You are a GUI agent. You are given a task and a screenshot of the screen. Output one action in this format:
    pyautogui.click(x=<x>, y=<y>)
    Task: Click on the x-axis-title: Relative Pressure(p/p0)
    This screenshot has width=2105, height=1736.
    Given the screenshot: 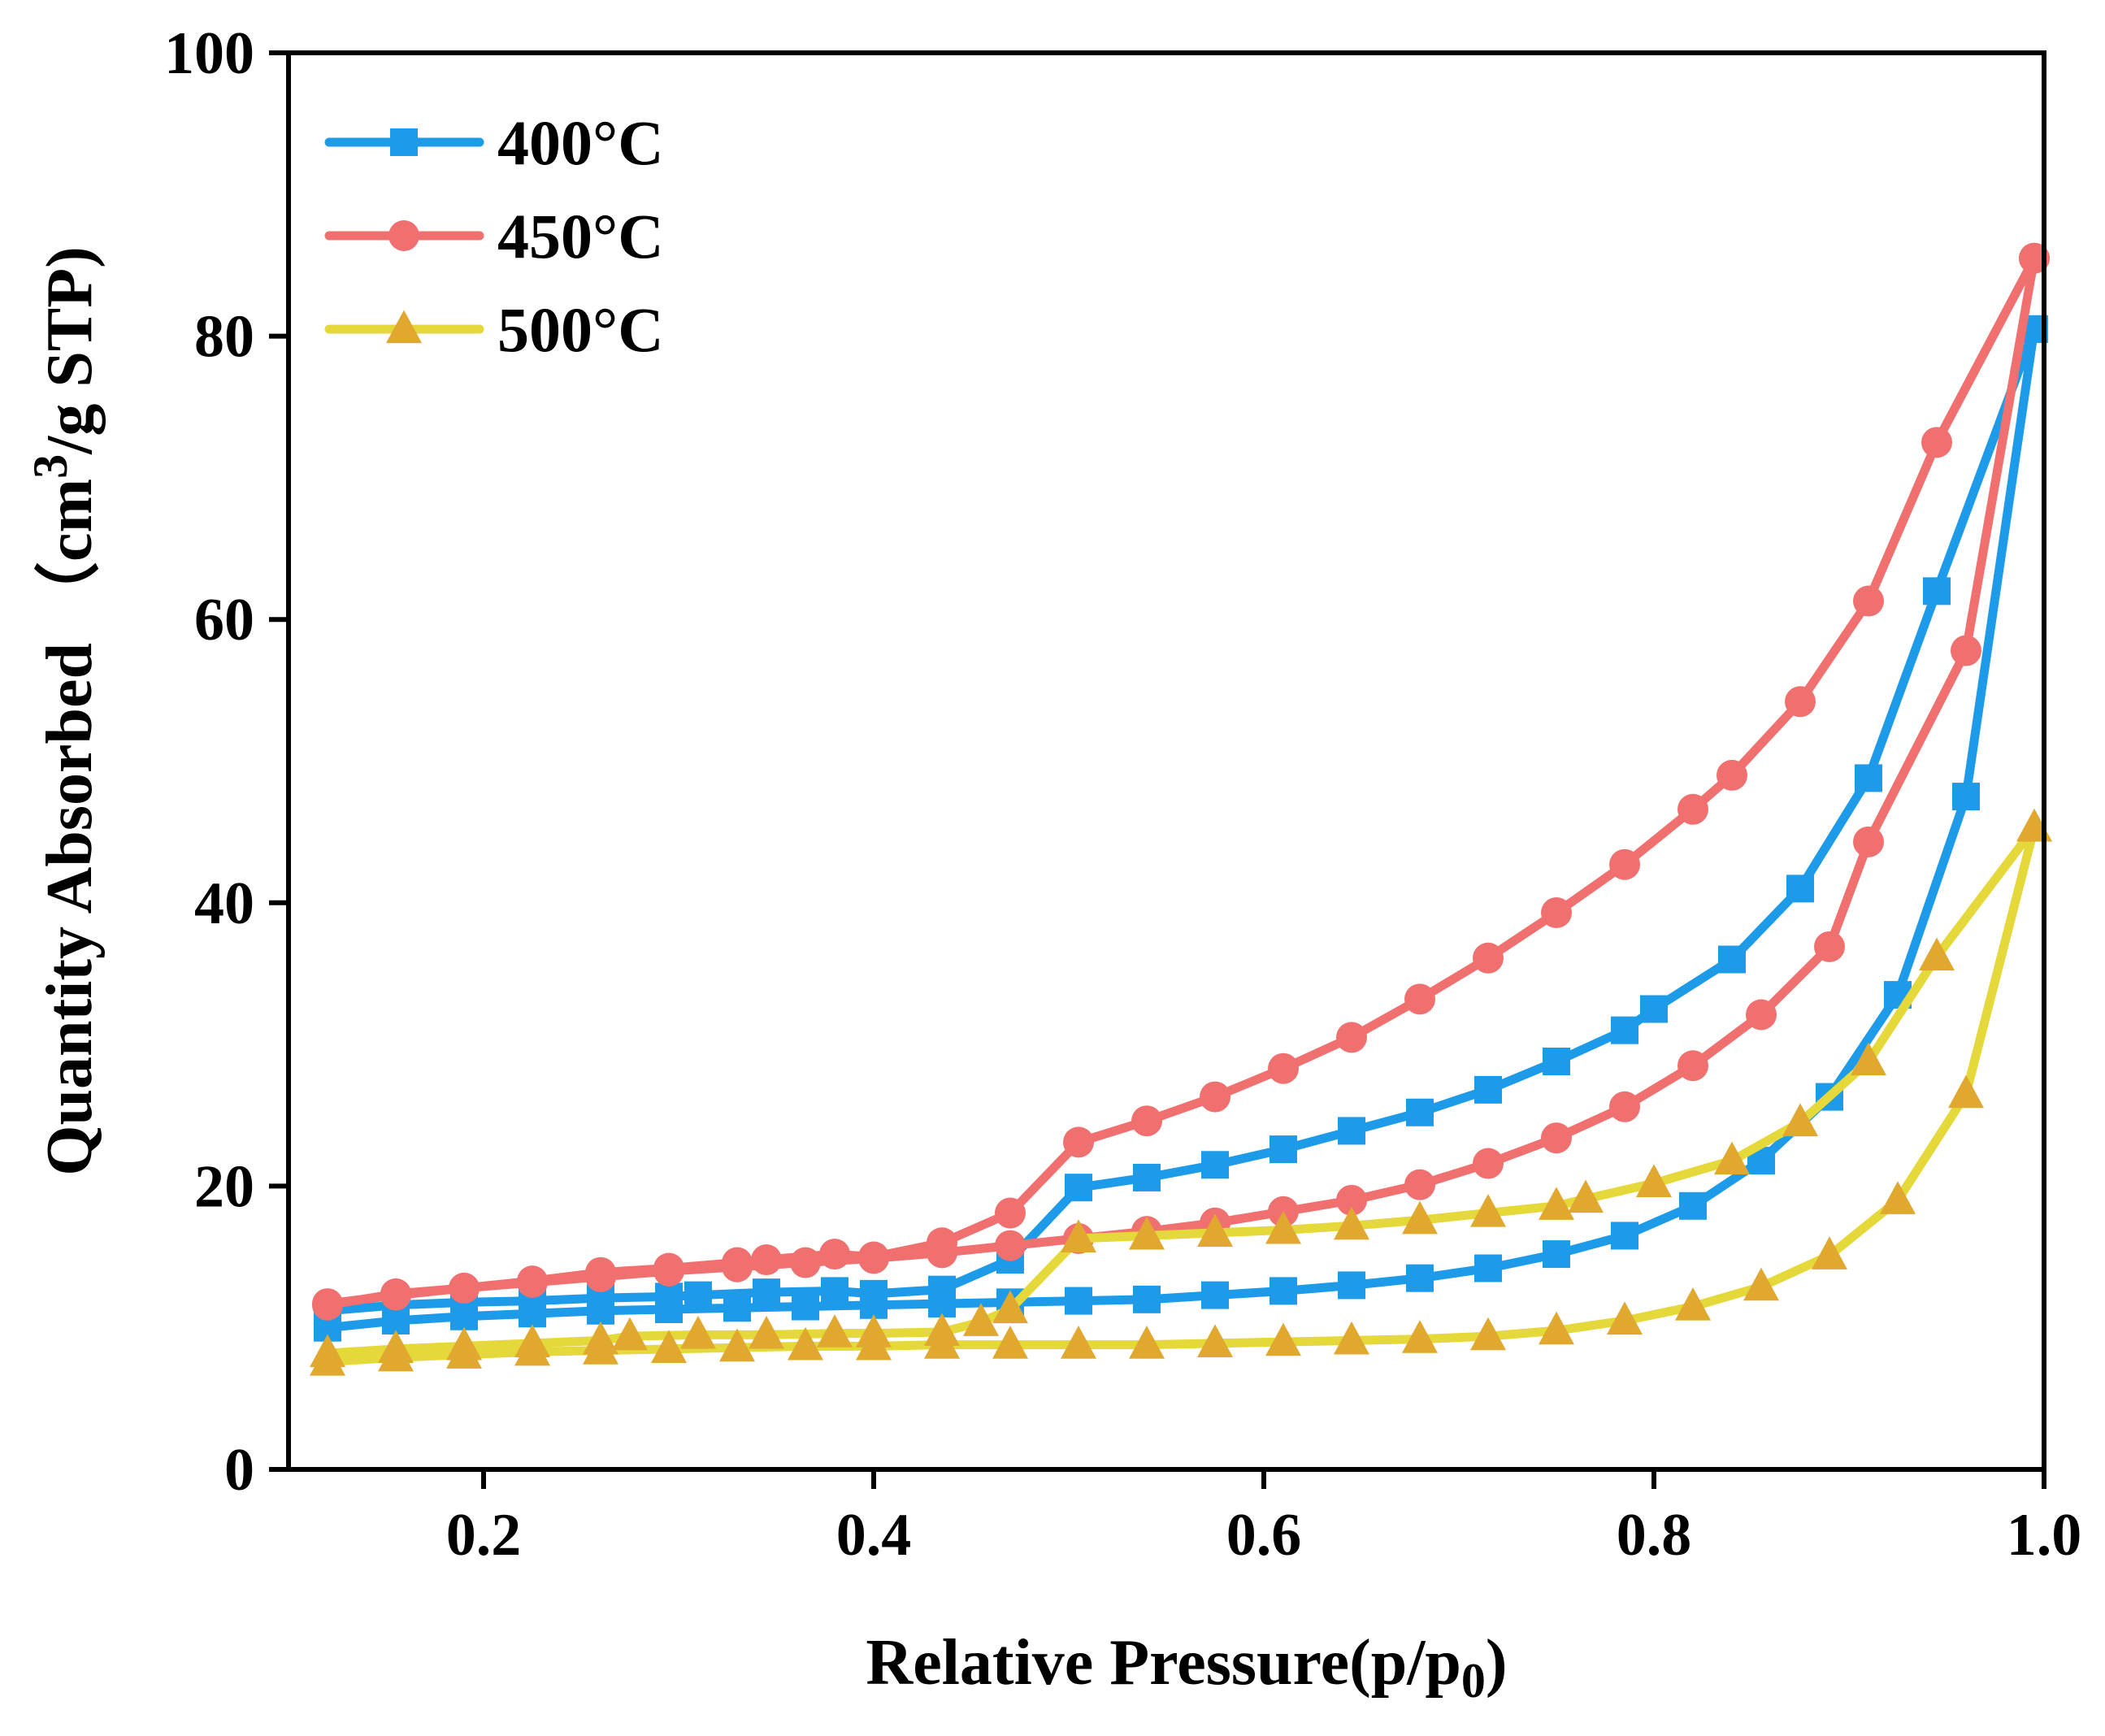 What is the action you would take?
    pyautogui.click(x=1187, y=1667)
    